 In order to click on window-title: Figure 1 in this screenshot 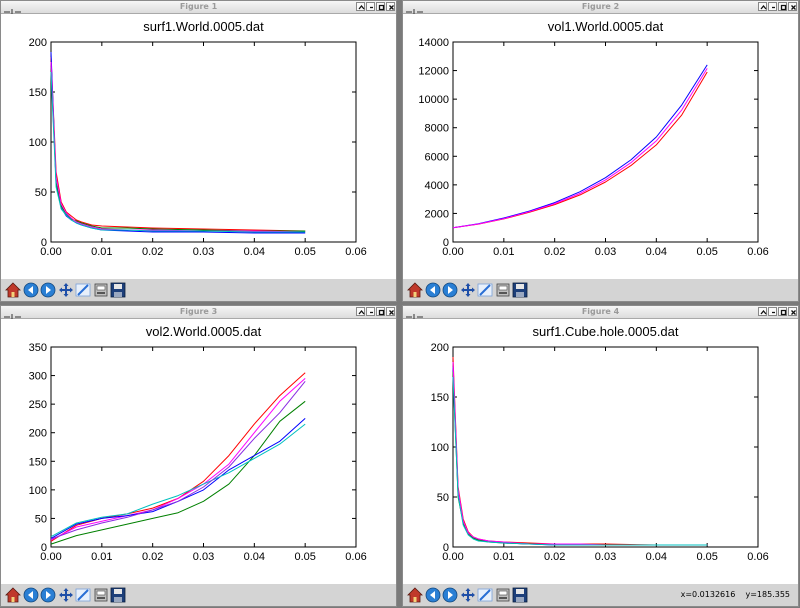, I will do `click(198, 6)`.